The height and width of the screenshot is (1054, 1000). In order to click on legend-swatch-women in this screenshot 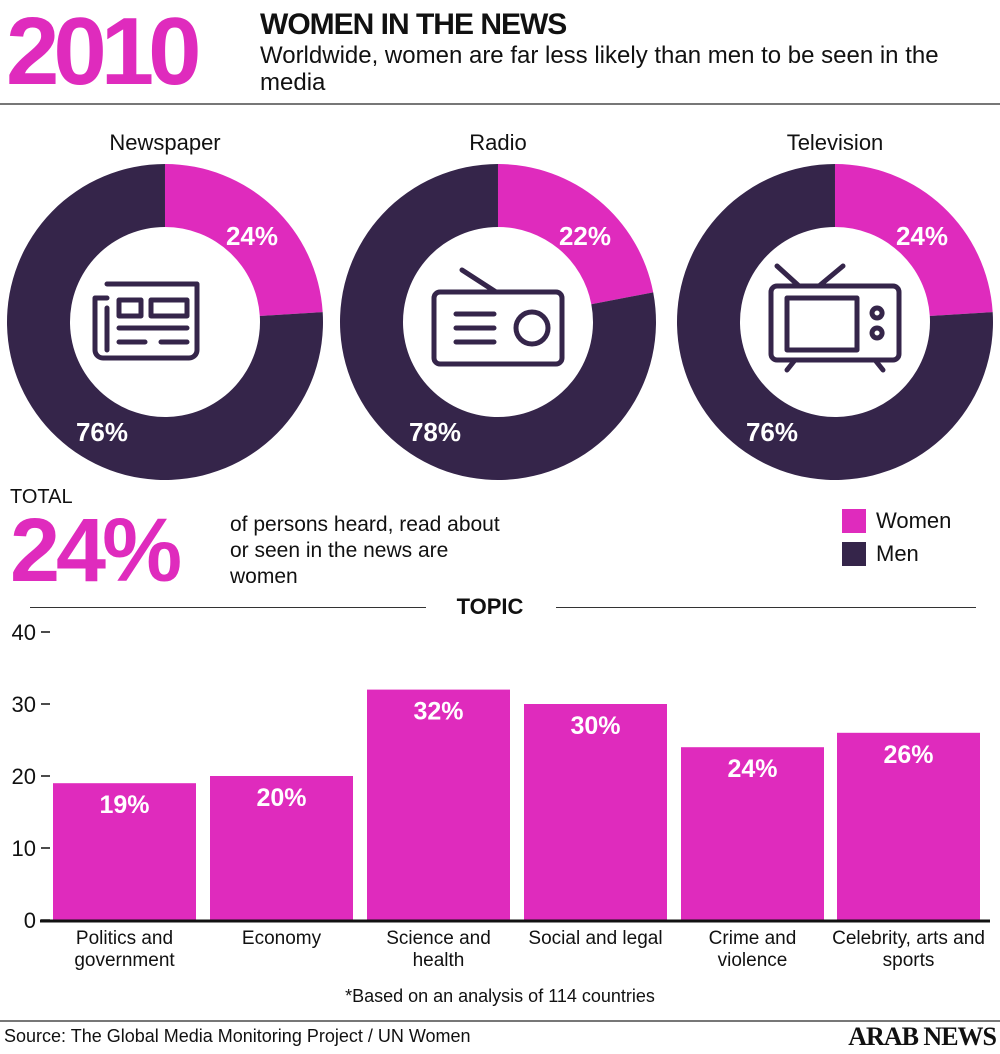, I will do `click(854, 521)`.